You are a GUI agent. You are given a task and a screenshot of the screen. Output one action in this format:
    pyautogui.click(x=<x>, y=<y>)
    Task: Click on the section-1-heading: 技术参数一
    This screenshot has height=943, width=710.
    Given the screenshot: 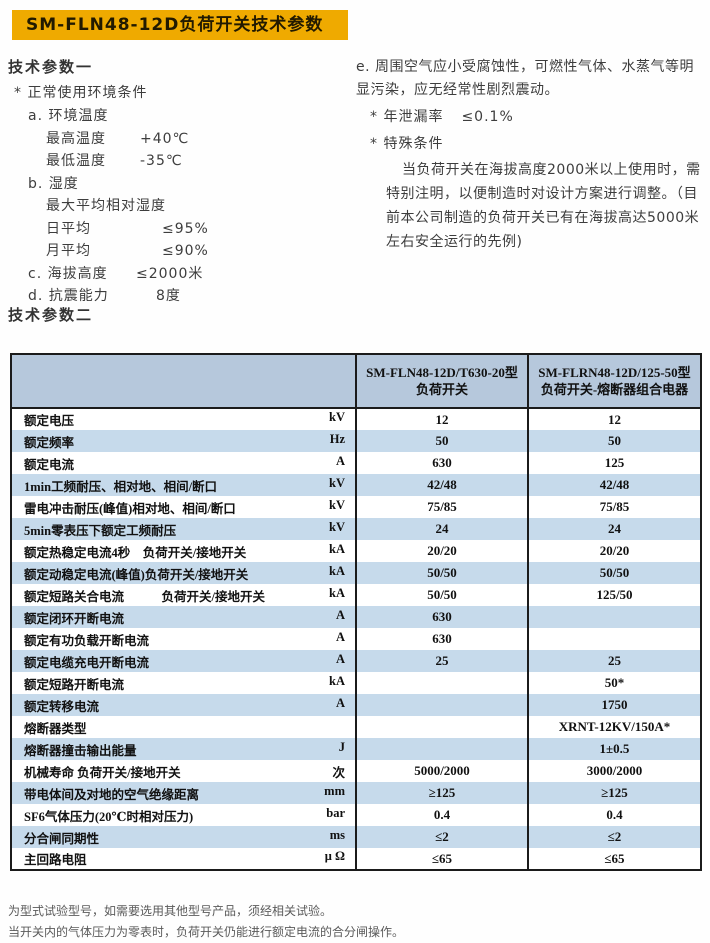 What is the action you would take?
    pyautogui.click(x=51, y=67)
    